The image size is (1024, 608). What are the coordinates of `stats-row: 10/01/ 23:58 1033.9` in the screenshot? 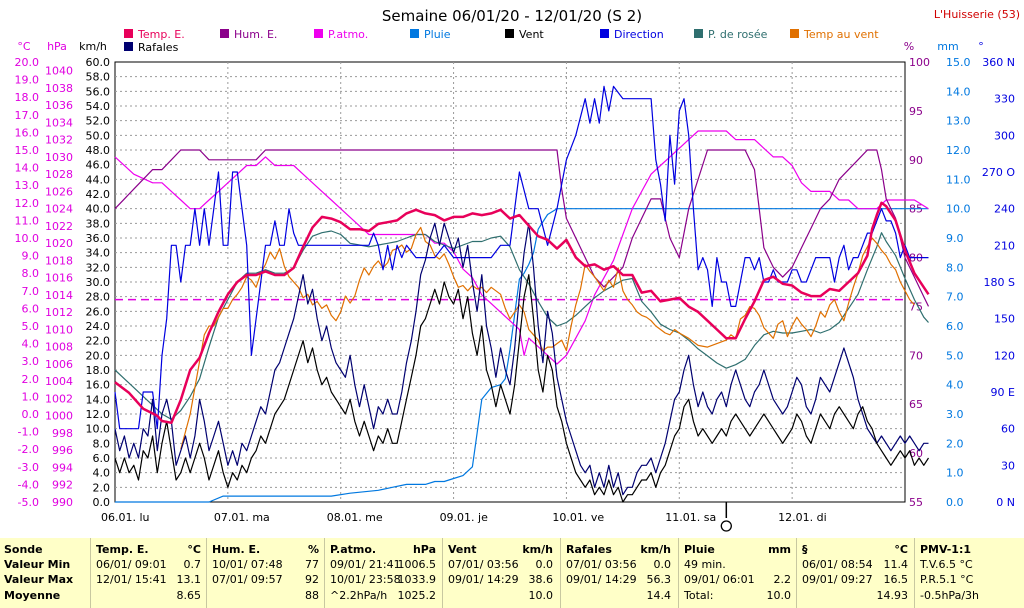 It's located at (383, 579).